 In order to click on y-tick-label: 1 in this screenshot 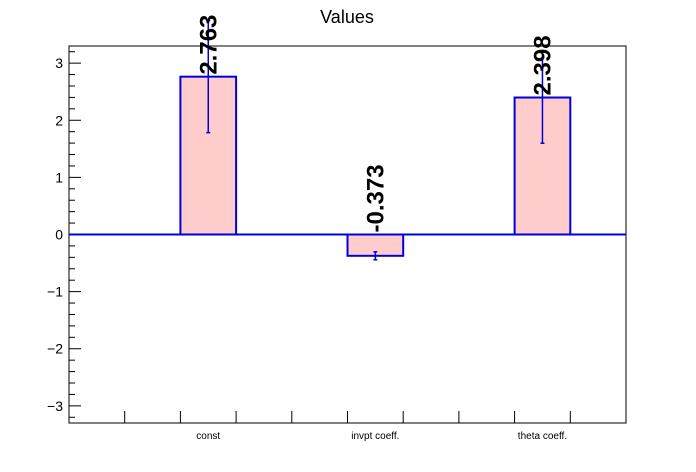, I will do `click(59, 177)`.